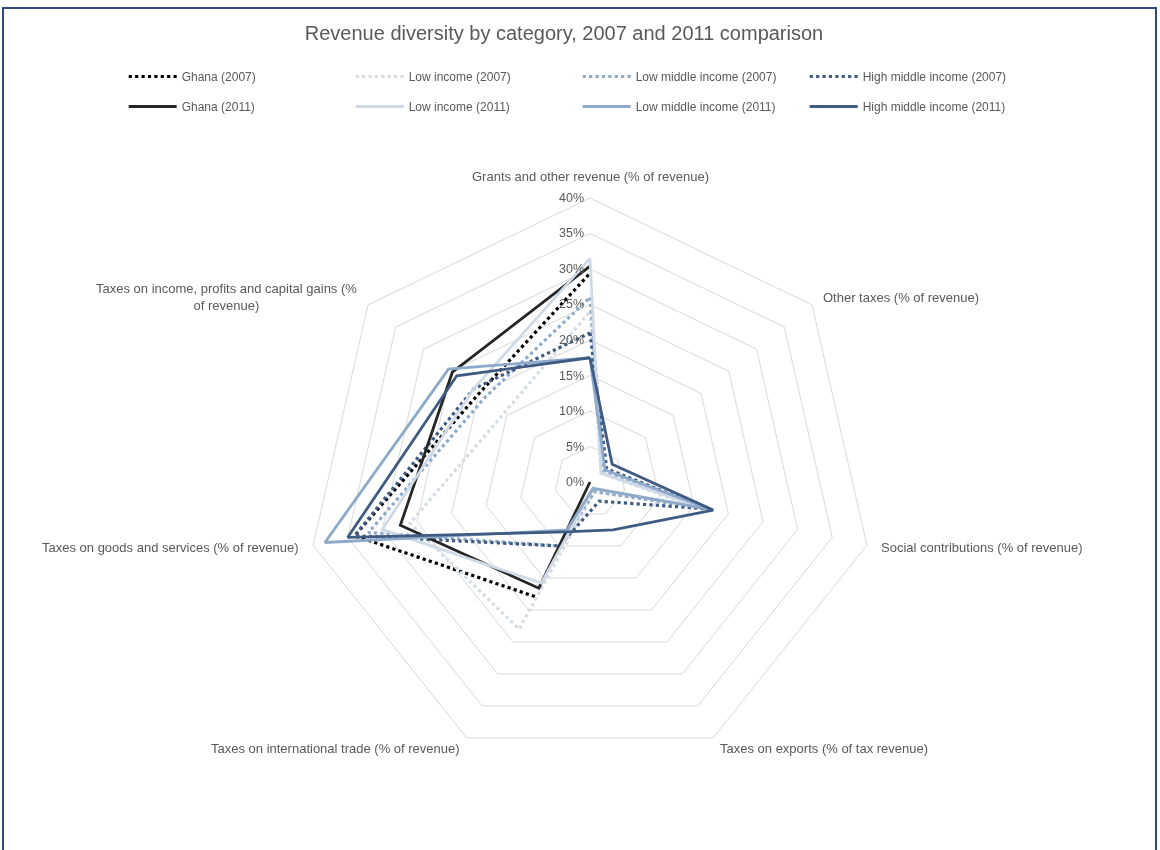 The width and height of the screenshot is (1160, 850). What do you see at coordinates (572, 269) in the screenshot?
I see `y-tick-label: 30%` at bounding box center [572, 269].